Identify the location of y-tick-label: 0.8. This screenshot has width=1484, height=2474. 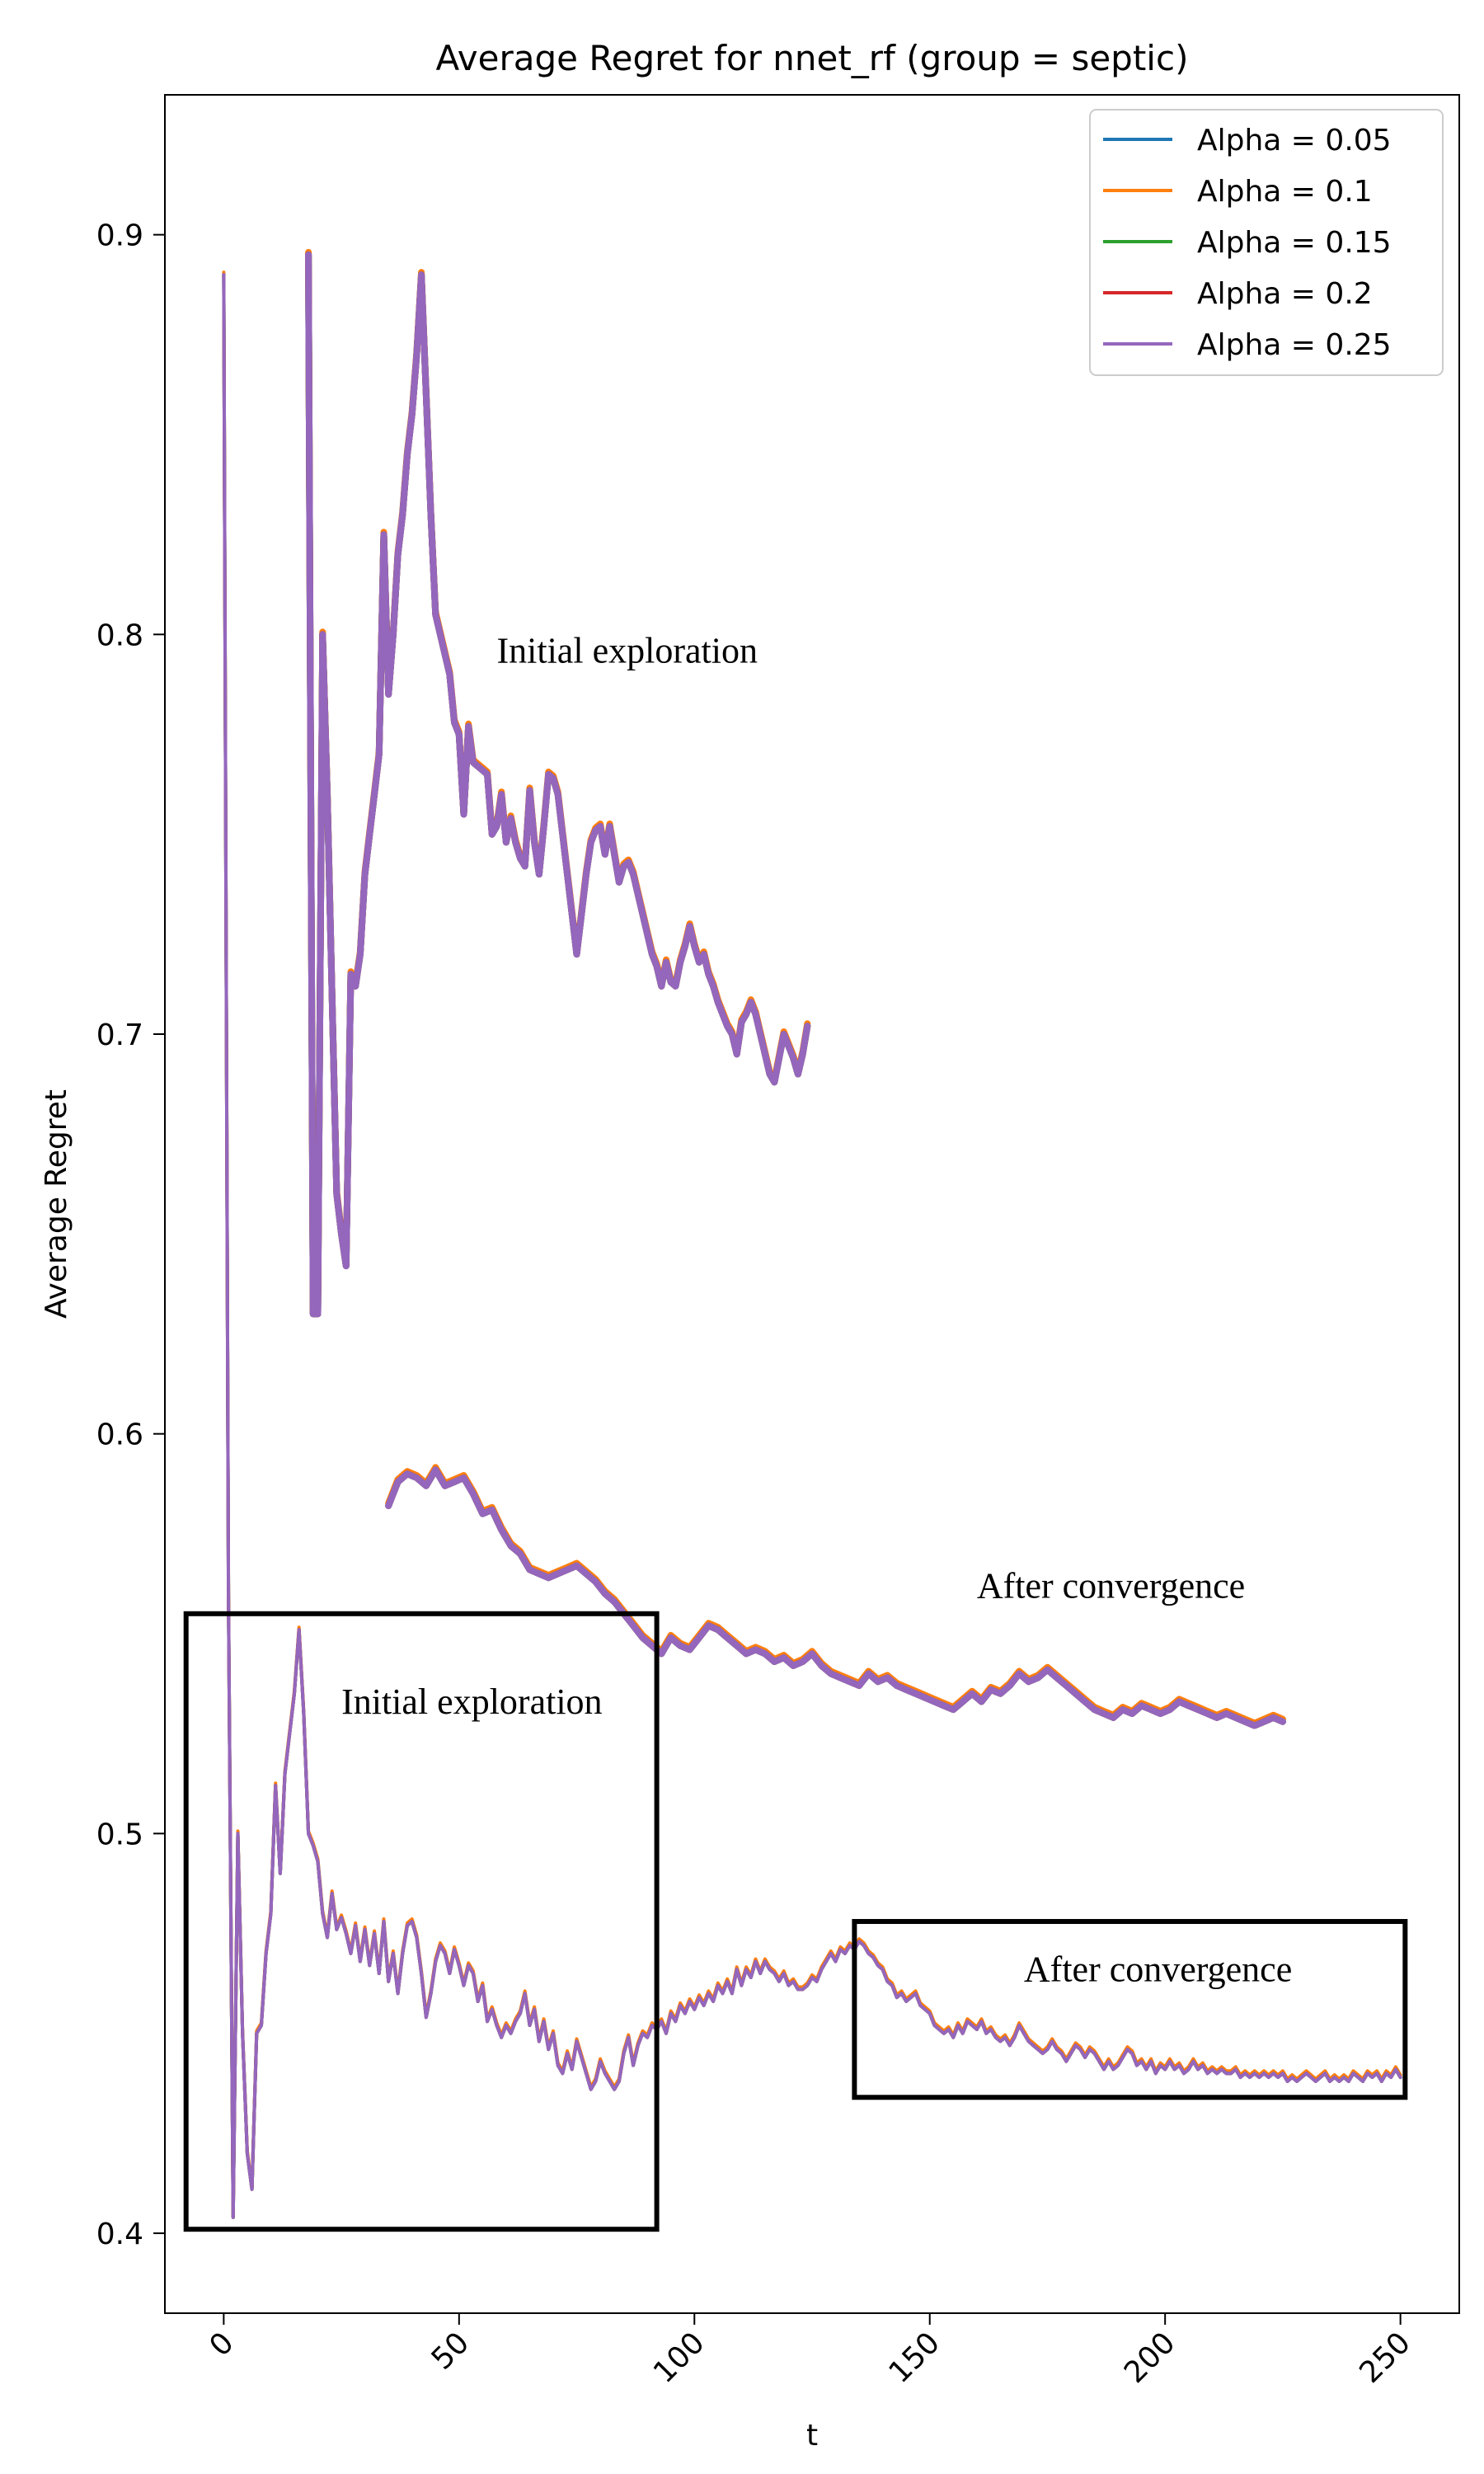
(120, 635).